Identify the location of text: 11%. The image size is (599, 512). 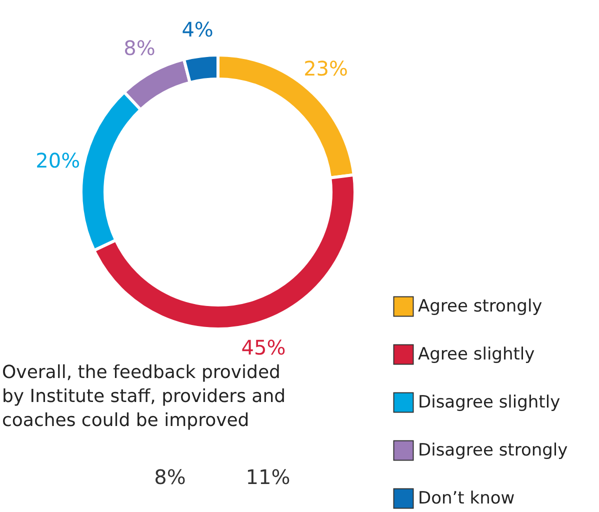
(268, 477).